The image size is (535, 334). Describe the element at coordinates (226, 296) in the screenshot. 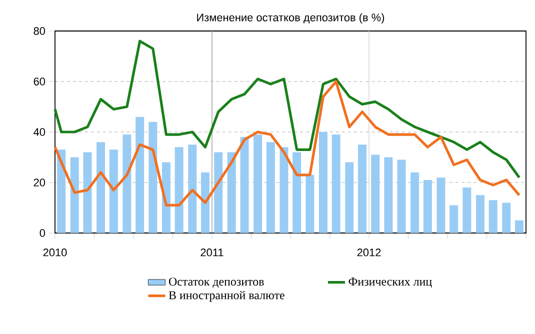

I see `legend-label: В иностранной валюте` at that location.